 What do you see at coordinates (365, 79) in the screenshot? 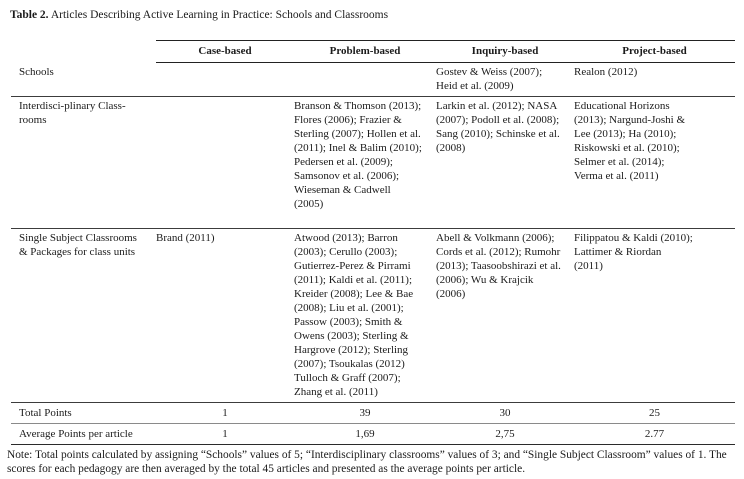
I see `cell-schools-problem` at bounding box center [365, 79].